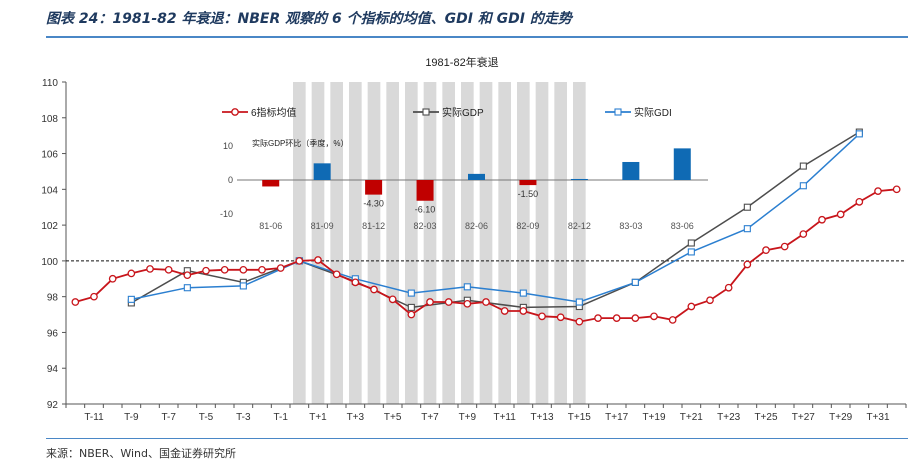 This screenshot has width=921, height=464. Describe the element at coordinates (226, 214) in the screenshot. I see `inset-y-tick-label: -10` at that location.